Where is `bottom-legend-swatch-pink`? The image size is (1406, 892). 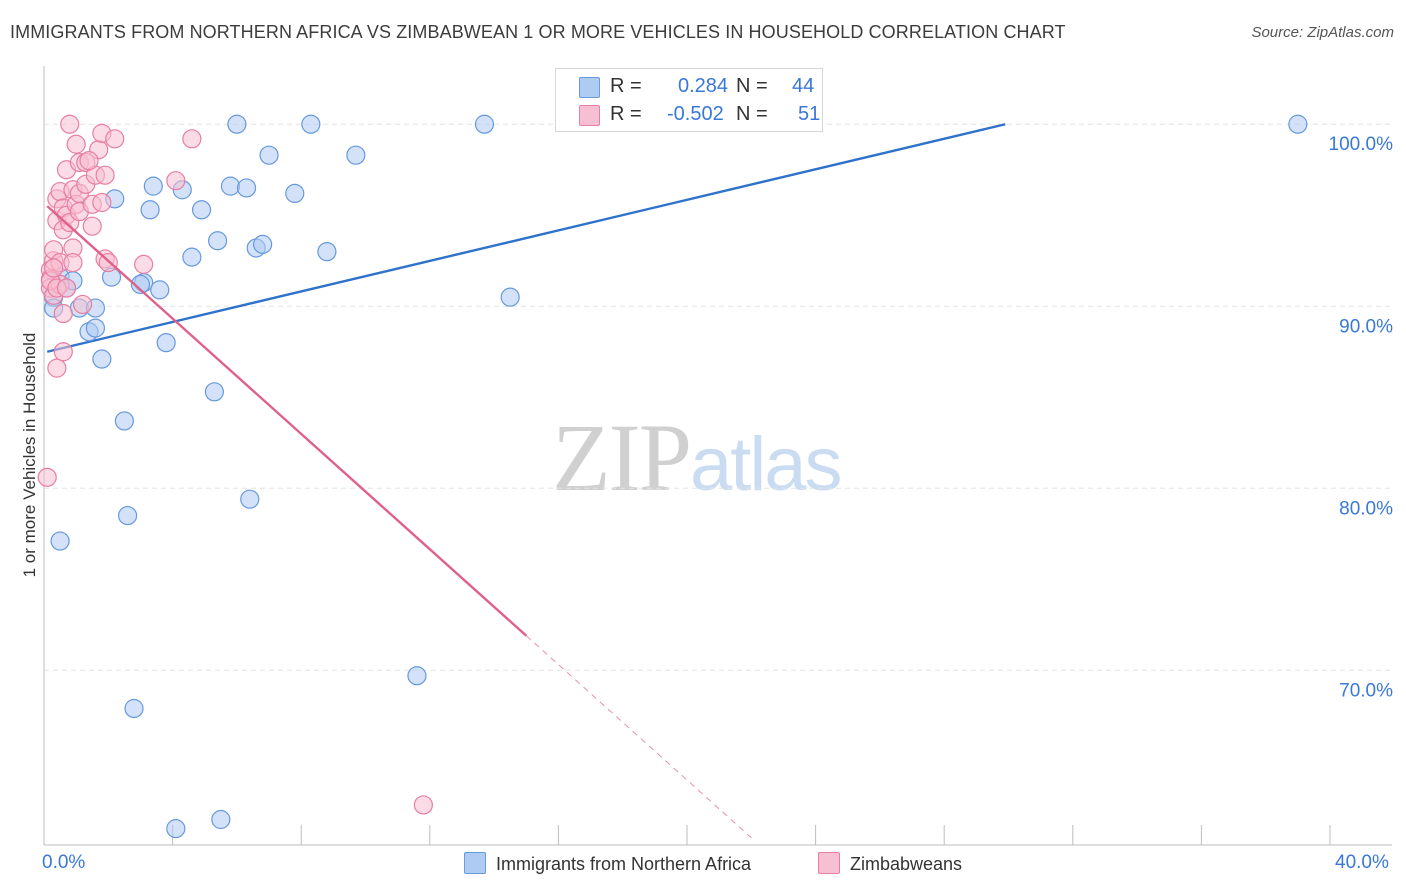
bottom-legend-swatch-pink is located at coordinates (829, 863).